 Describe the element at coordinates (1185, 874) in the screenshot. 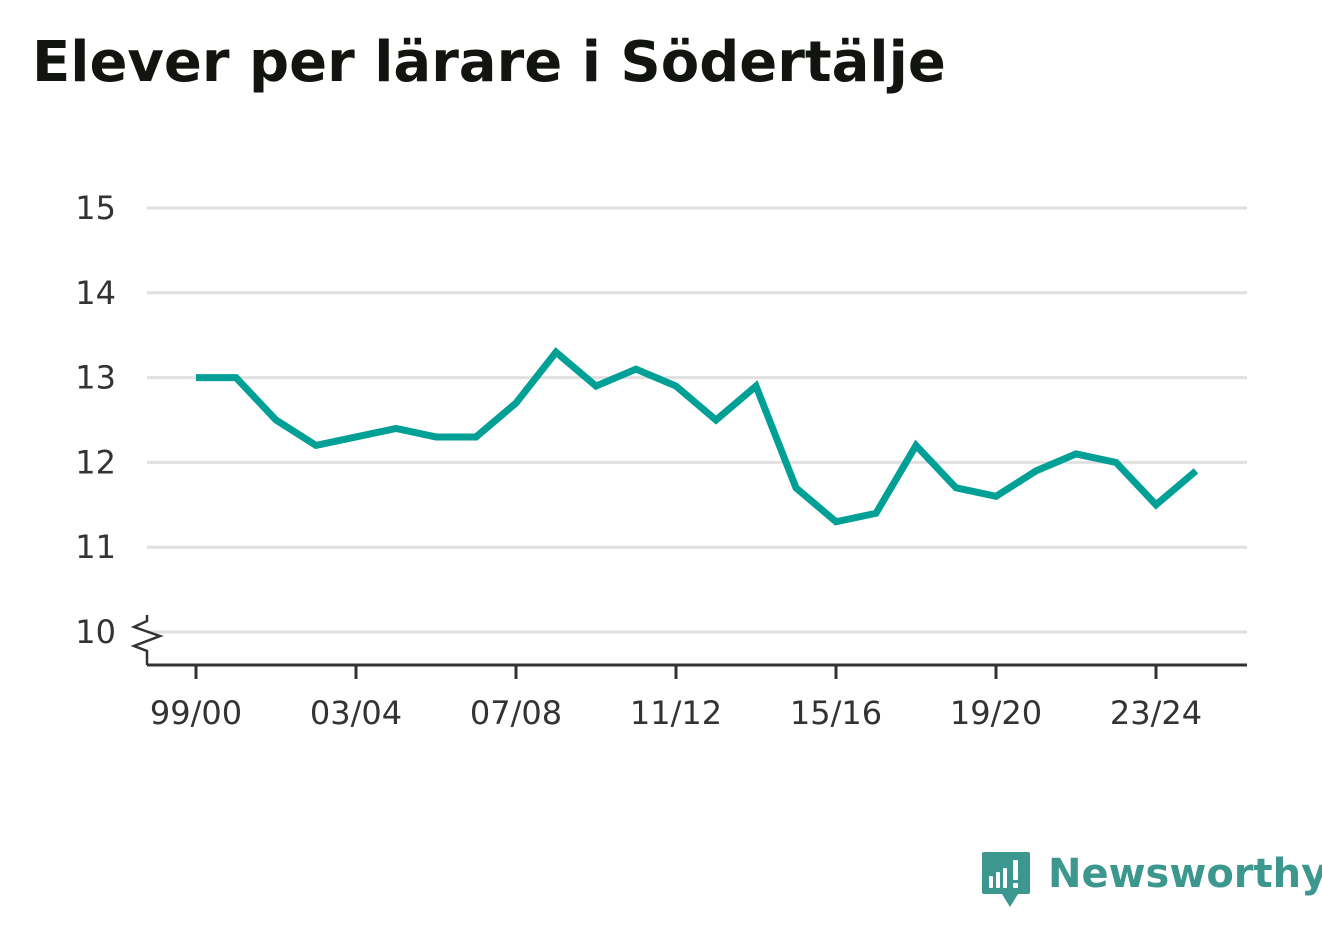

I see `newsworthy-brand-name: Newsworthy` at that location.